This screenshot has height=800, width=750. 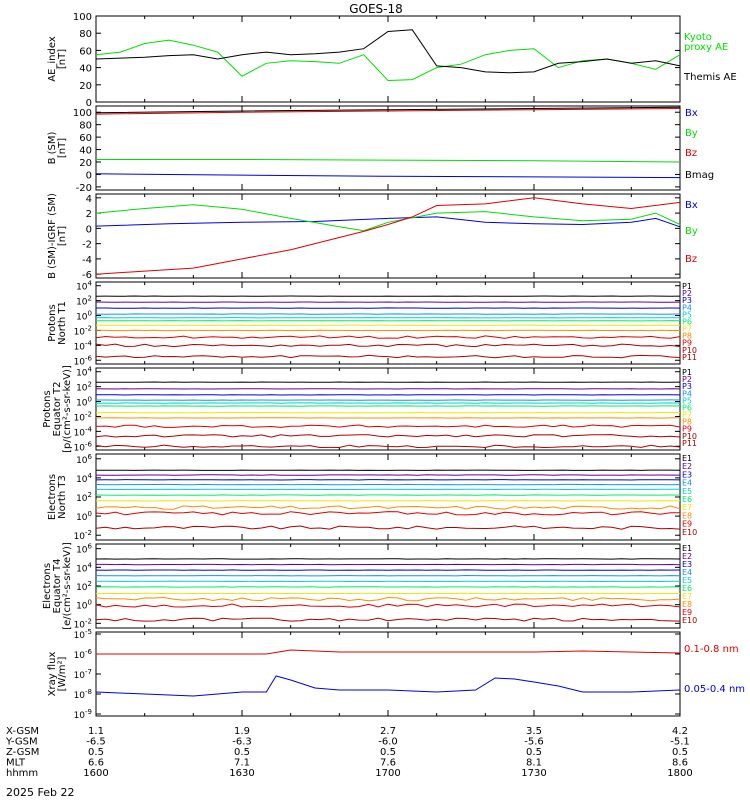 What do you see at coordinates (388, 599) in the screenshot?
I see `series-line-E8` at bounding box center [388, 599].